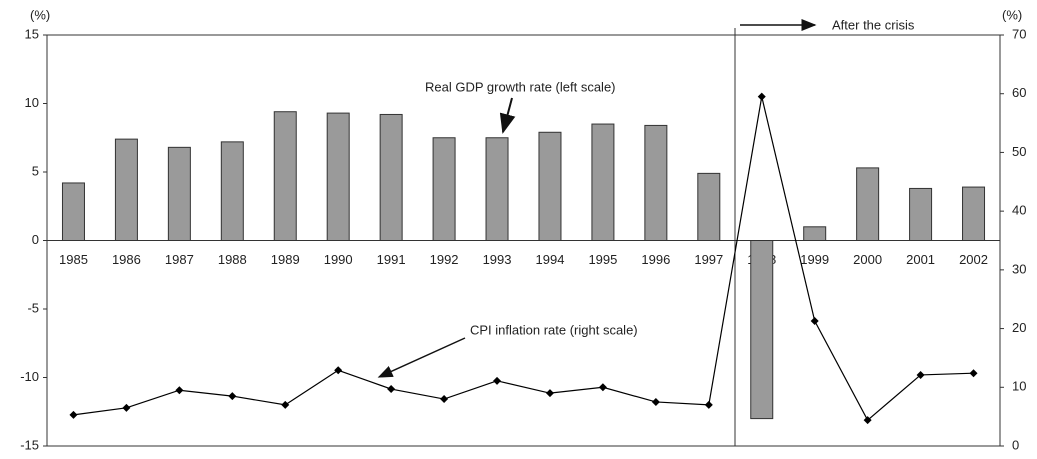 The width and height of the screenshot is (1037, 459). I want to click on x-tick-label: 2000, so click(867, 259).